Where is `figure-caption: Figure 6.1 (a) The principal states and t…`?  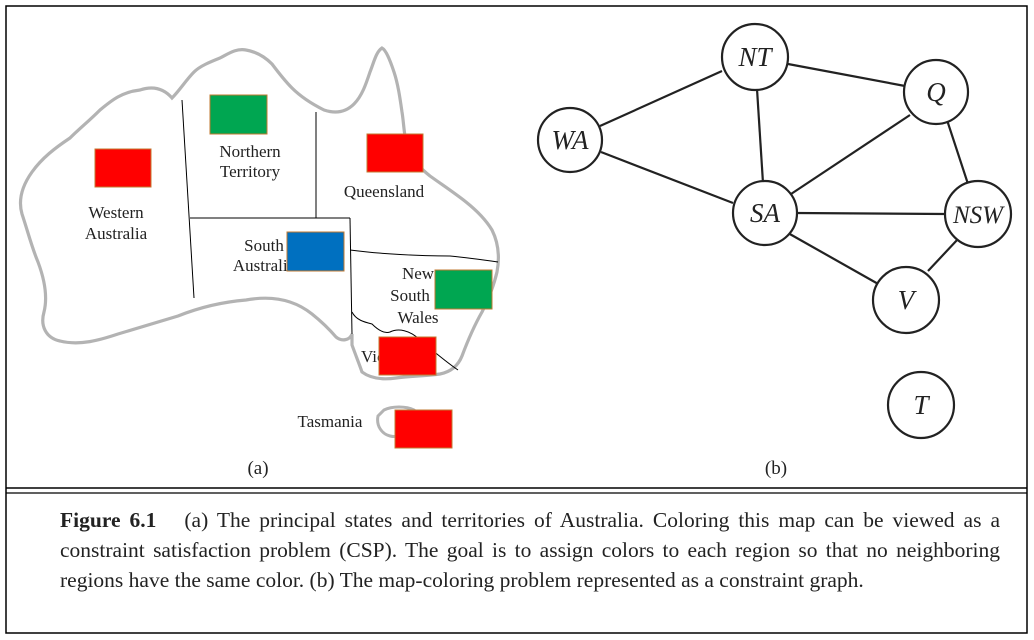 figure-caption: Figure 6.1 (a) The principal states and t… is located at coordinates (530, 550).